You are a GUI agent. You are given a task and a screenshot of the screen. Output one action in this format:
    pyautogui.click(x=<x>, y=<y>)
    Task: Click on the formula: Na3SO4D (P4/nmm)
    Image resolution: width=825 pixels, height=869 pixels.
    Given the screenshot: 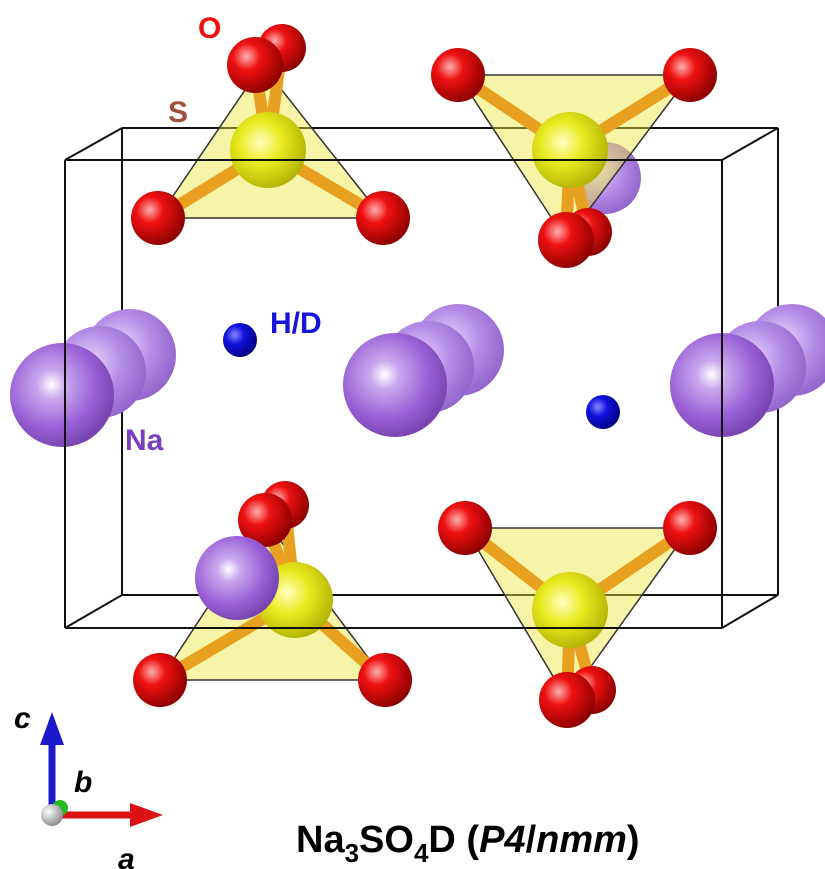 What is the action you would take?
    pyautogui.click(x=468, y=843)
    